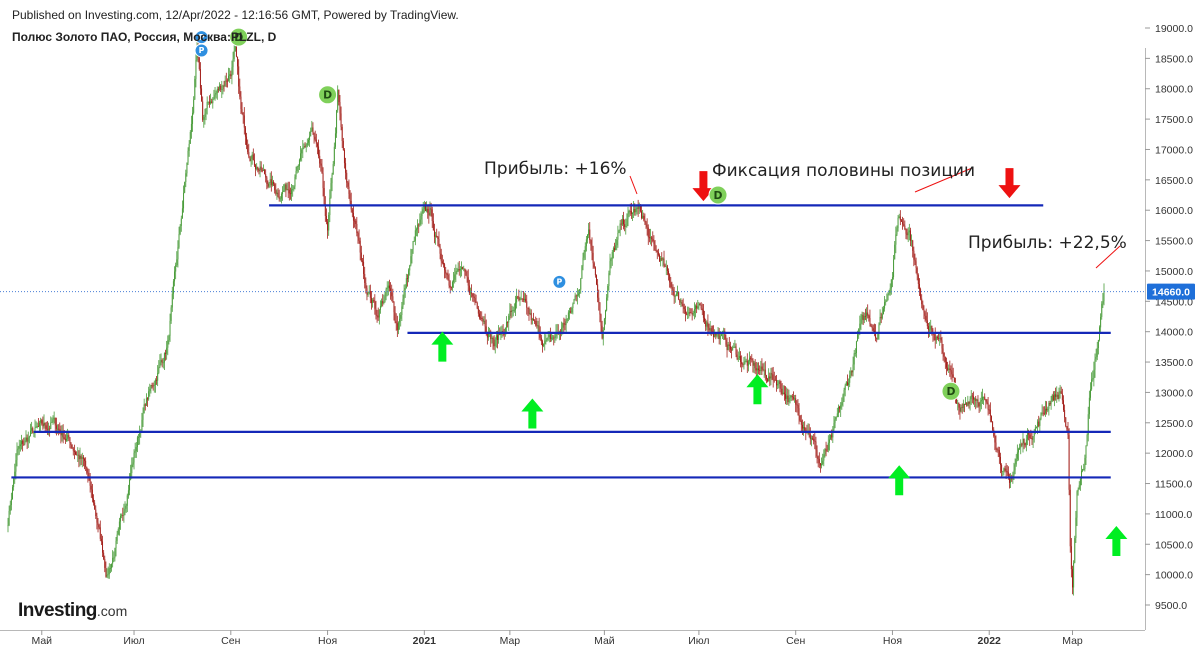  Describe the element at coordinates (1173, 515) in the screenshot. I see `y-tick-label: 11000.0` at that location.